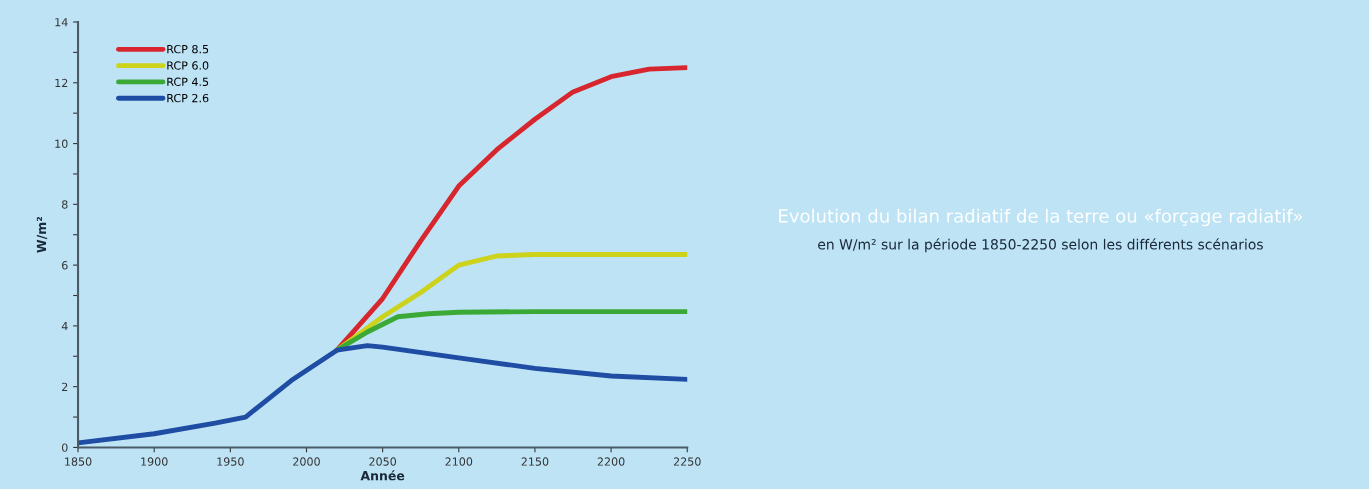 Image resolution: width=1369 pixels, height=489 pixels. Describe the element at coordinates (64, 447) in the screenshot. I see `y-tick-label: 0` at that location.